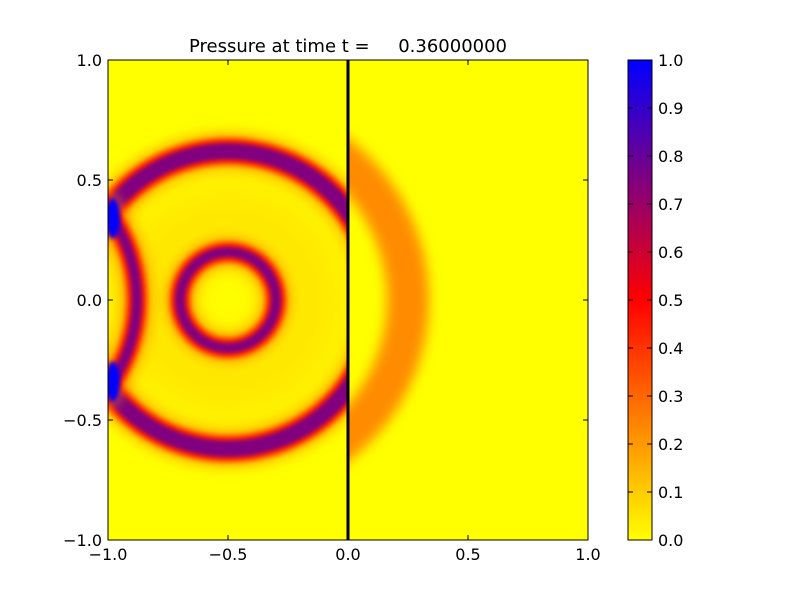  Describe the element at coordinates (670, 396) in the screenshot. I see `colorbar-tick-label: 0.3` at that location.